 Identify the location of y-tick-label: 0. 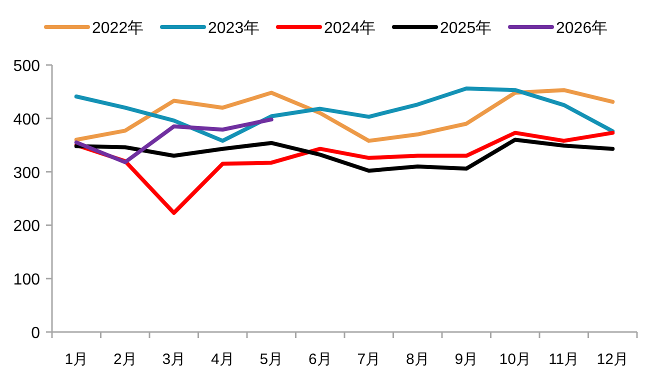
(35, 333).